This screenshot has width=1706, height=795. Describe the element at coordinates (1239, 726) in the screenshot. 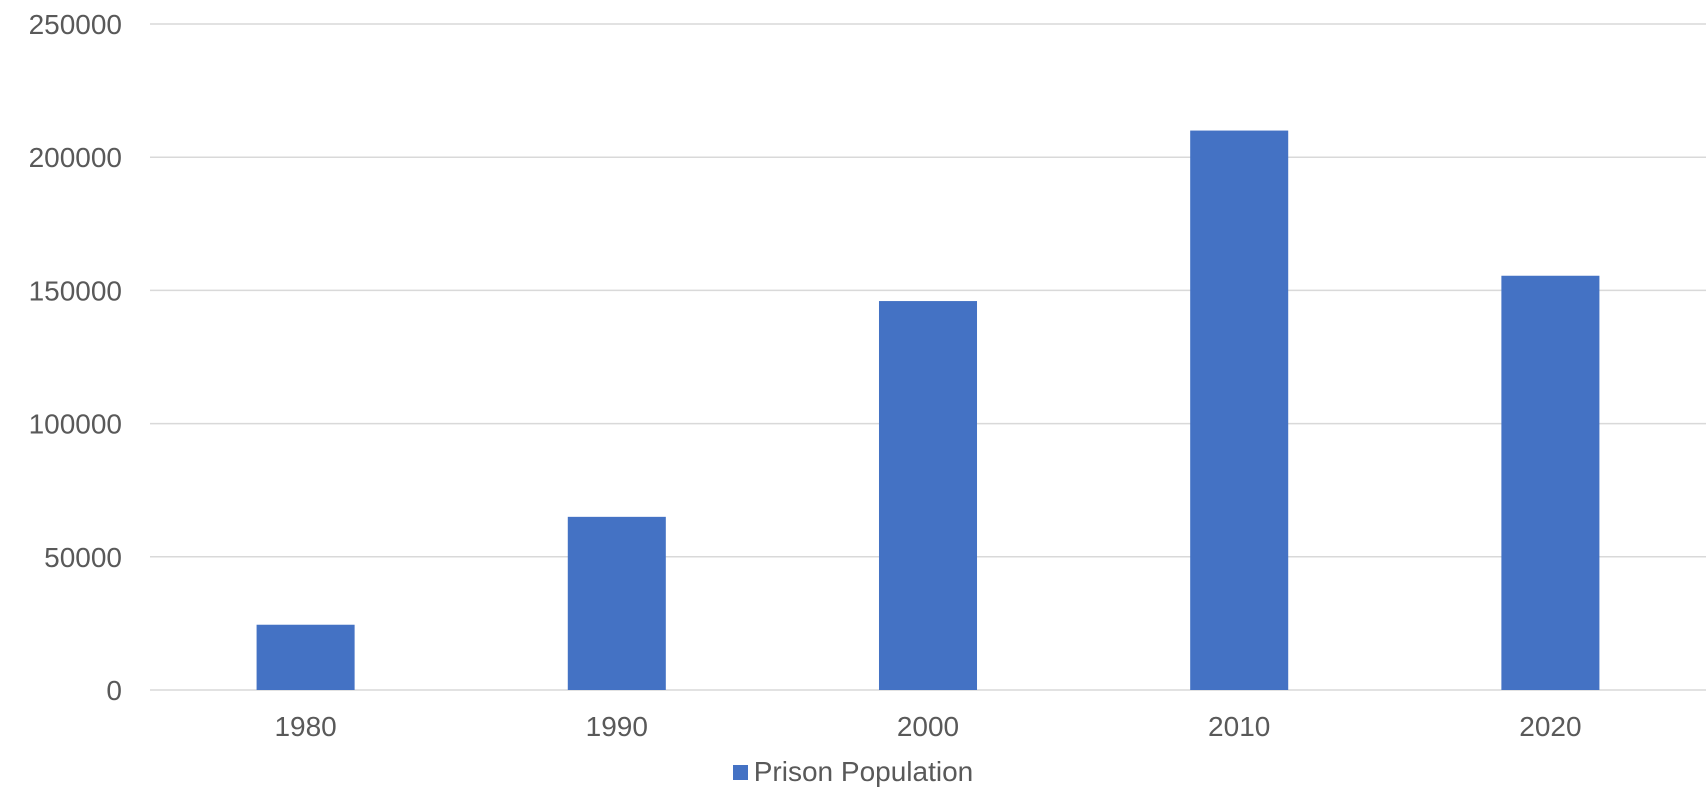

I see `x-tick-label-2010: 2010` at that location.